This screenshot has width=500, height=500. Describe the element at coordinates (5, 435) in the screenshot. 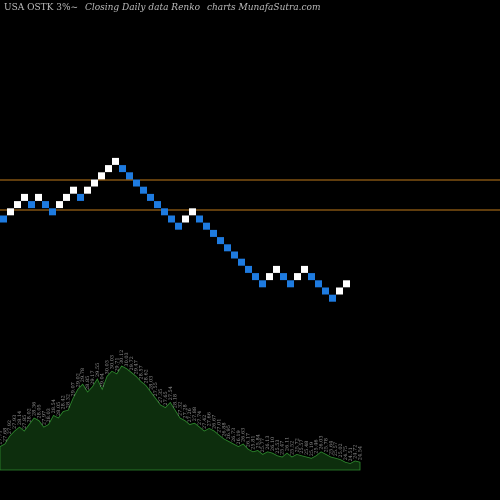

I see `volume-label: 27.68` at that location.